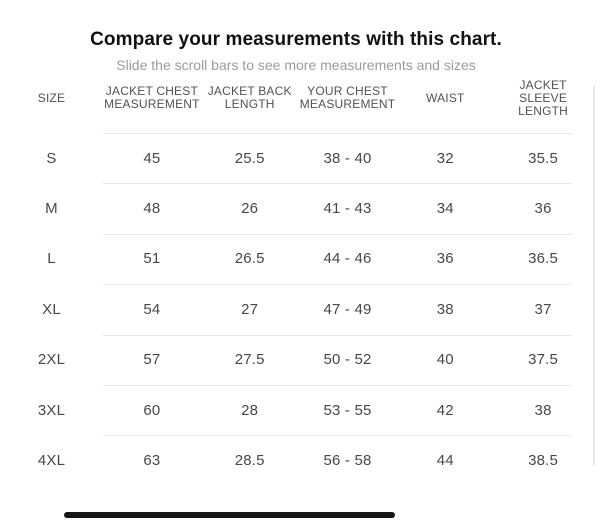 The height and width of the screenshot is (520, 616). I want to click on column-header-size-label: SIZE, so click(51, 97).